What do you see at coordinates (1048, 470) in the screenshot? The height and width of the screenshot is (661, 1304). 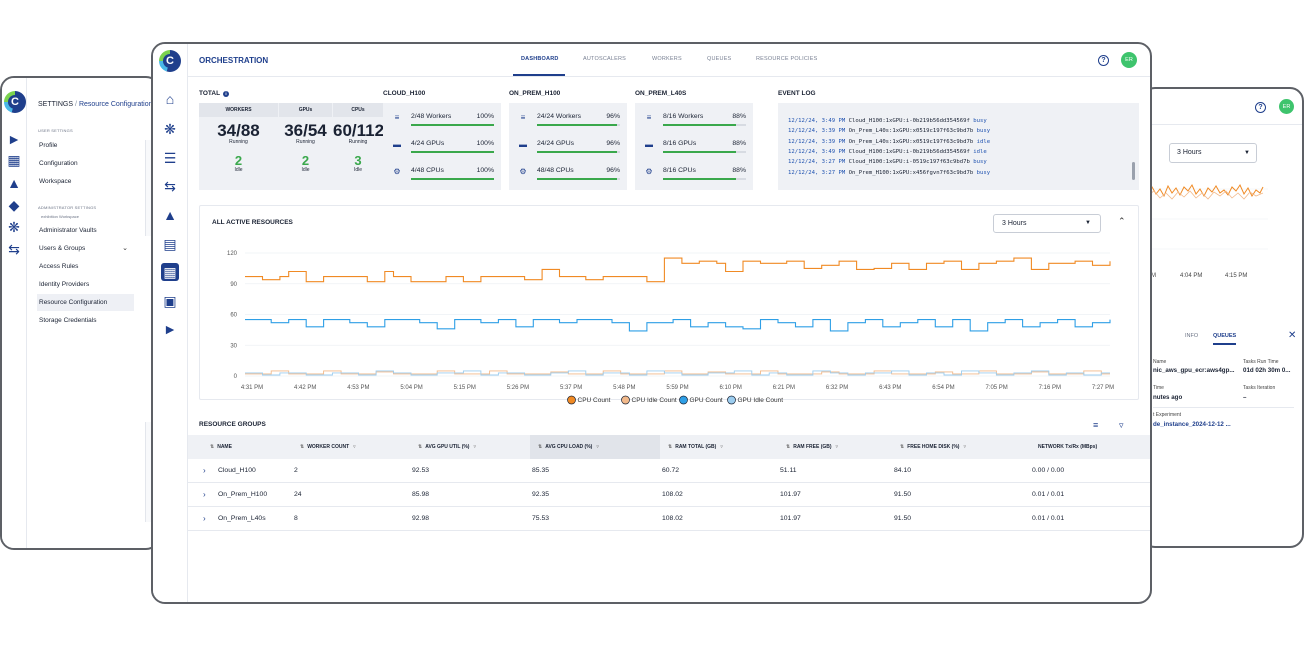 I see `table-cell: 0.00 / 0.00` at bounding box center [1048, 470].